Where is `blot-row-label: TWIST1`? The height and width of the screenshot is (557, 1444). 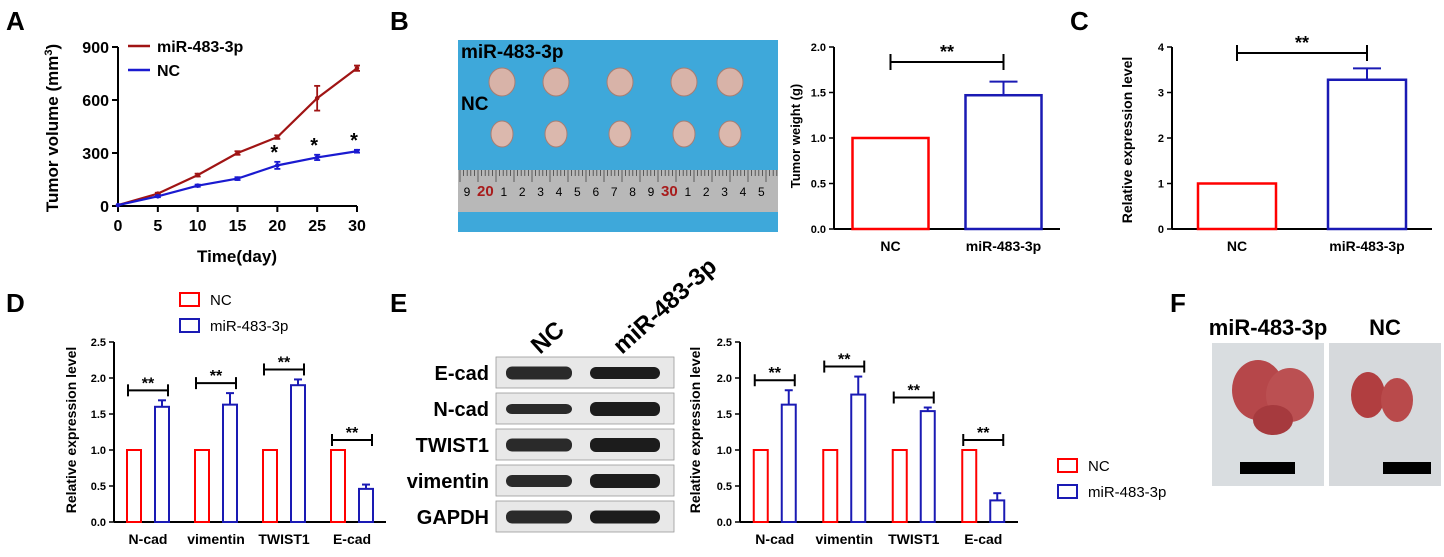
blot-row-label: TWIST1 is located at coordinates (452, 446).